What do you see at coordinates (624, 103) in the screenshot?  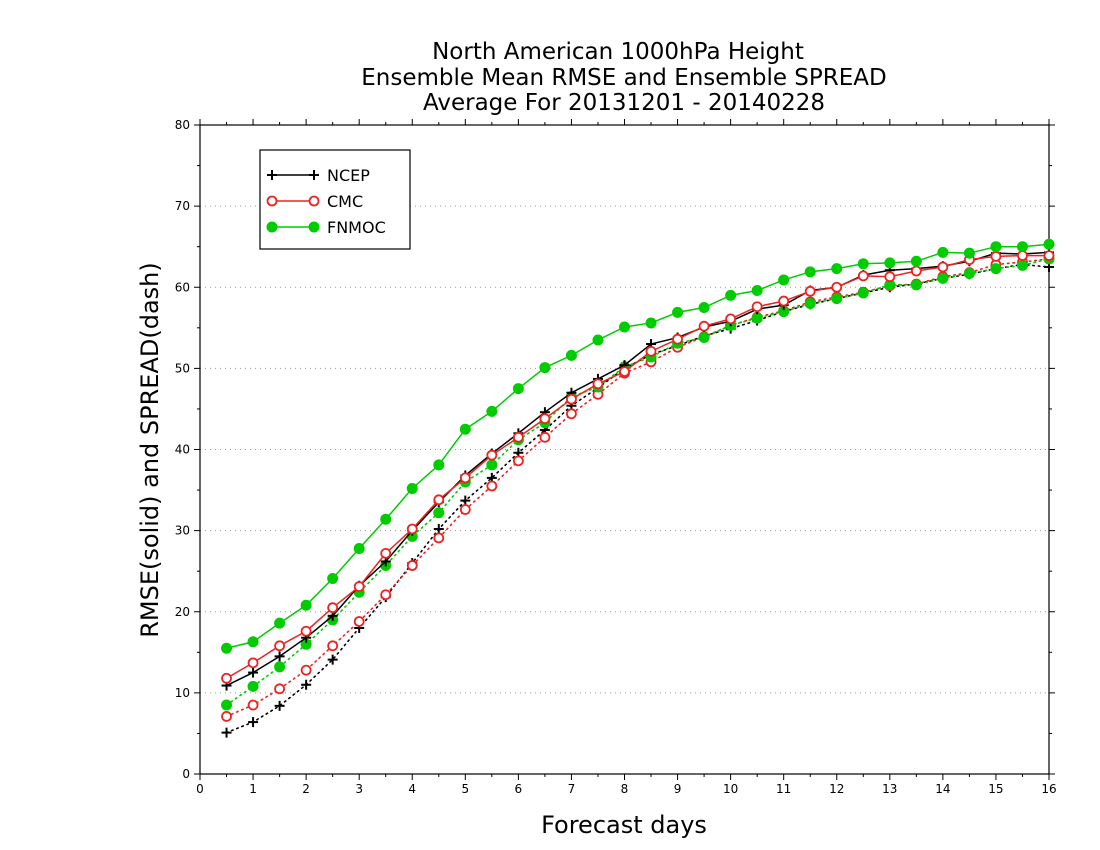 I see `title-line-3: Average For 20131201 - 20140228` at bounding box center [624, 103].